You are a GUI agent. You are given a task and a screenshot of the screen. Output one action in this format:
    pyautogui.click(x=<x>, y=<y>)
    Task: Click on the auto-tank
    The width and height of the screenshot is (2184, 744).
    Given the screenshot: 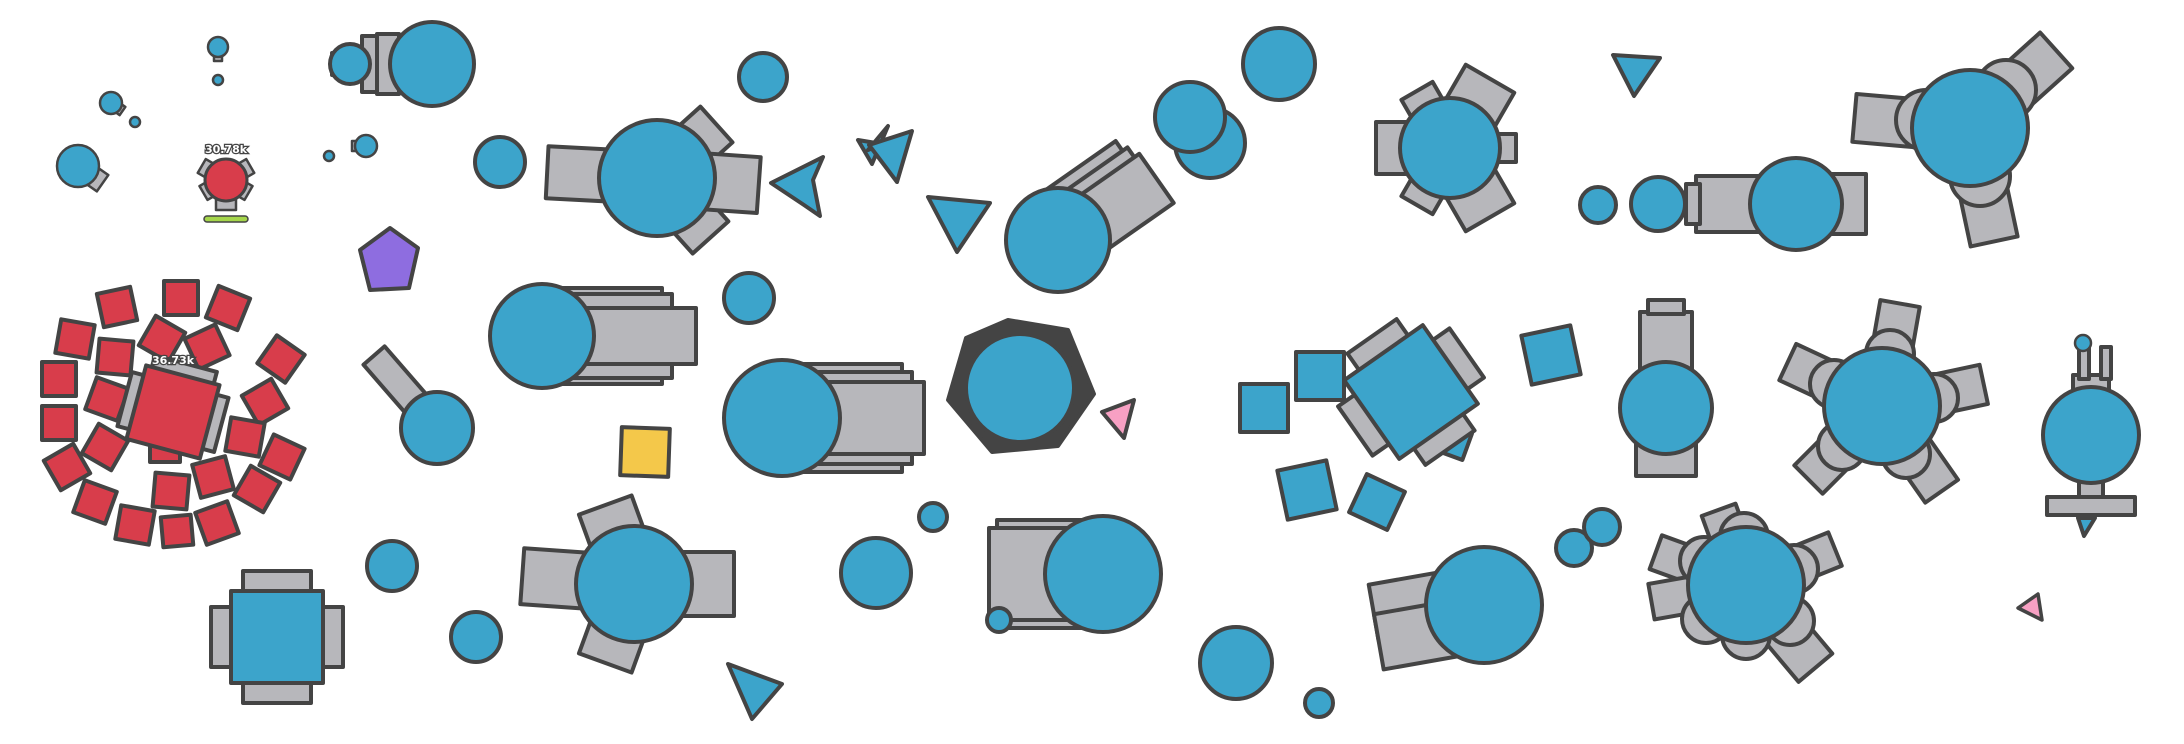 What is the action you would take?
    pyautogui.click(x=2091, y=425)
    